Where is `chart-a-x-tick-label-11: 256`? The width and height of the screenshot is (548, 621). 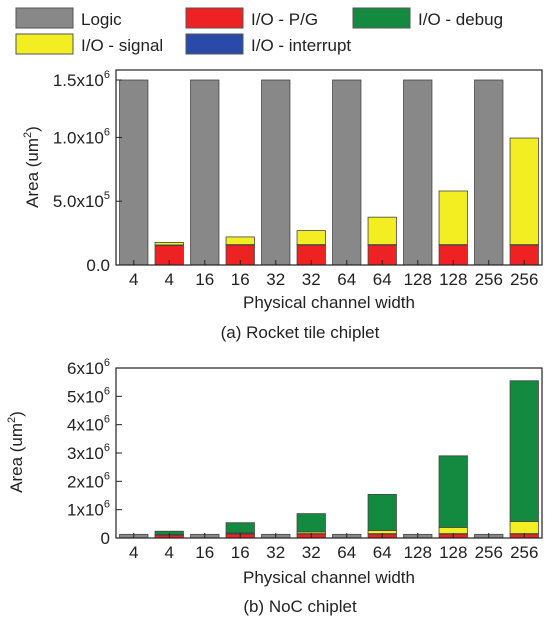 chart-a-x-tick-label-11: 256 is located at coordinates (524, 279).